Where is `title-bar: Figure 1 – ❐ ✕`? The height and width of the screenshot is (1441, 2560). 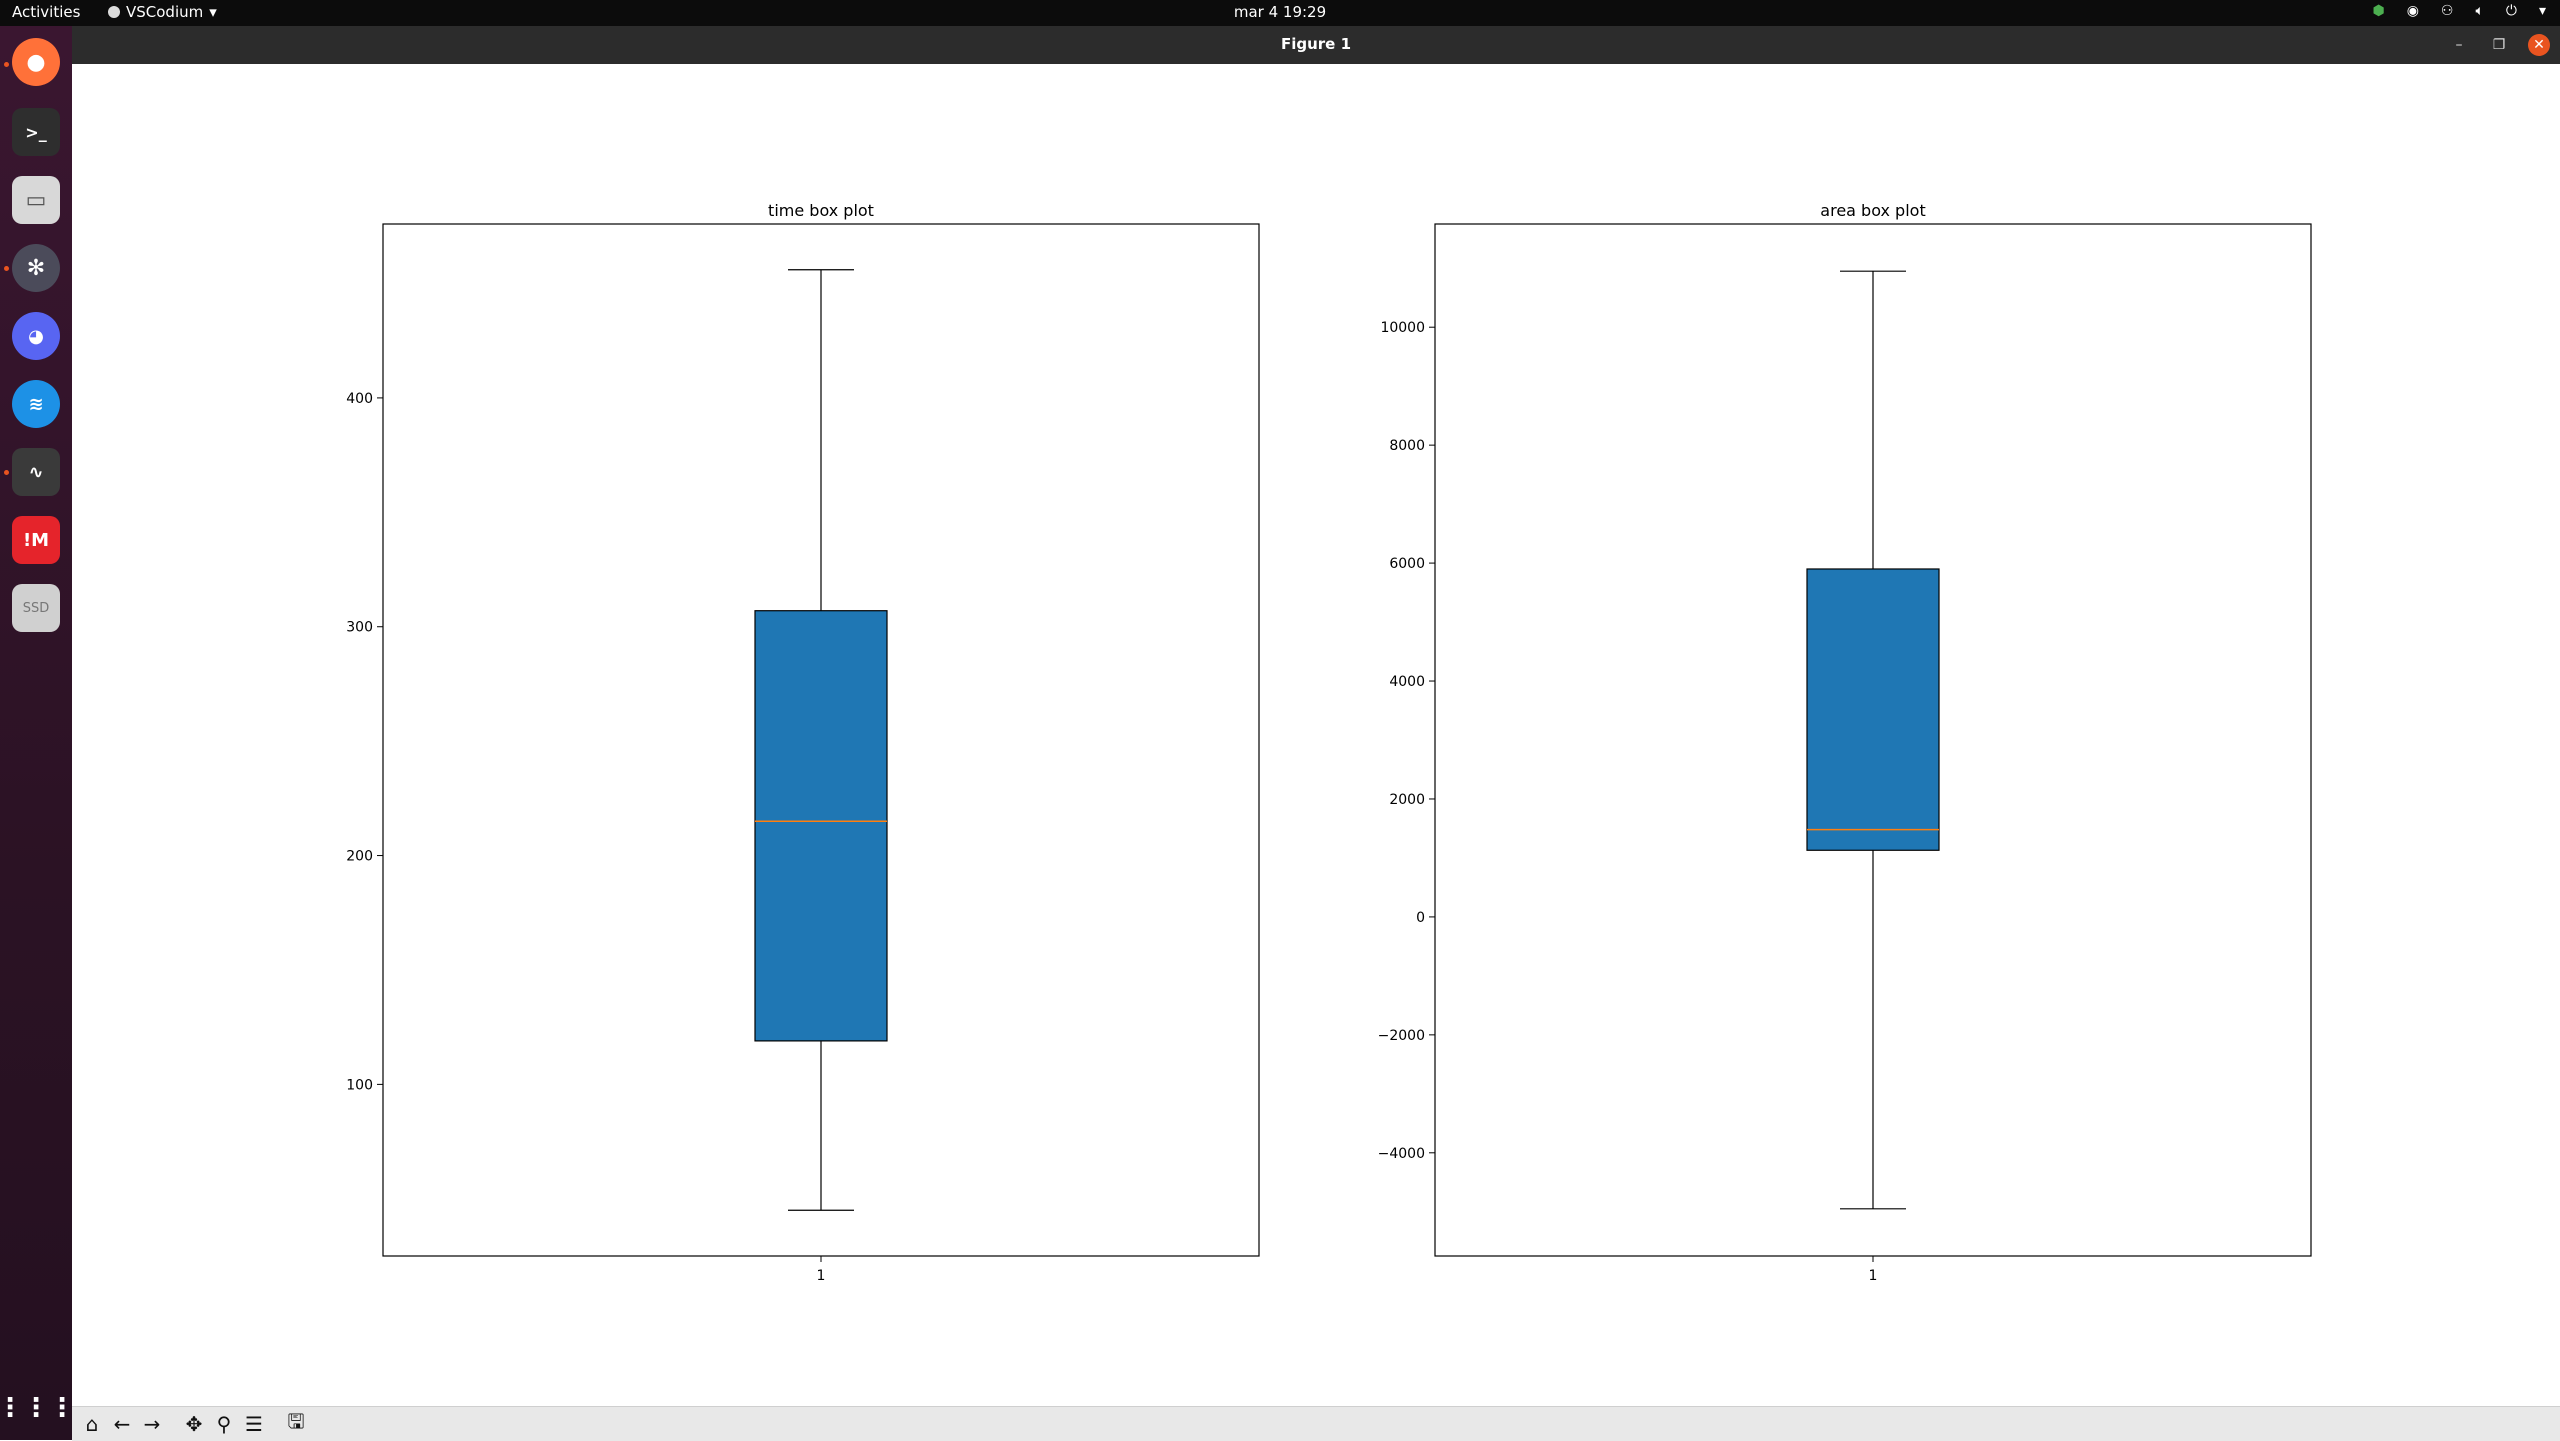
title-bar: Figure 1 – ❐ ✕ is located at coordinates (1316, 45).